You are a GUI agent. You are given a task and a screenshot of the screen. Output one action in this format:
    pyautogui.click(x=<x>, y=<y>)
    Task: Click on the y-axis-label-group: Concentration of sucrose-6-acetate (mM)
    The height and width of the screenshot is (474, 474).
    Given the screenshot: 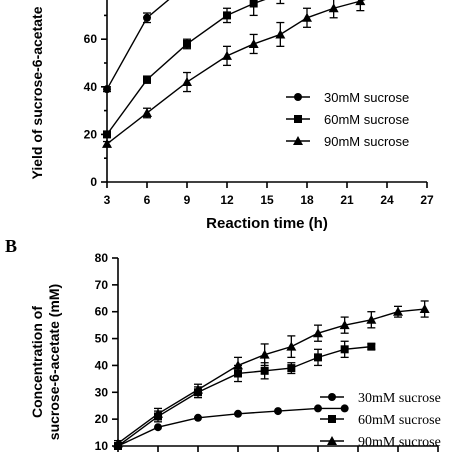 What is the action you would take?
    pyautogui.click(x=45, y=362)
    